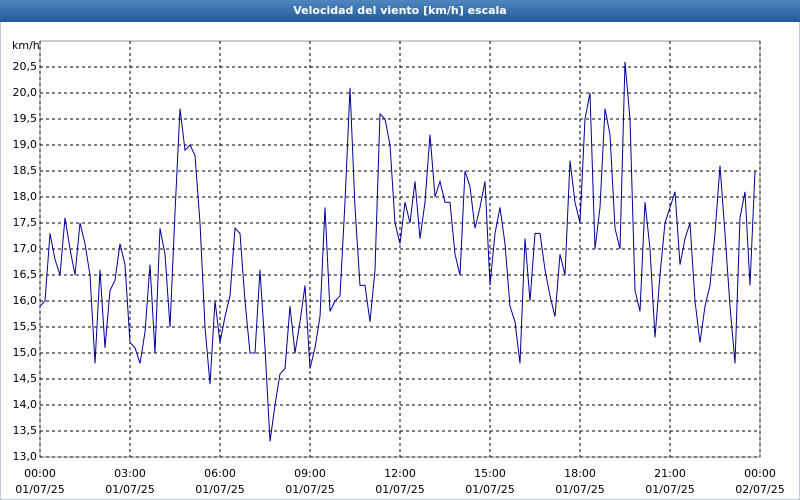 Image resolution: width=800 pixels, height=500 pixels. What do you see at coordinates (25, 352) in the screenshot?
I see `y-tick-label: 15,0` at bounding box center [25, 352].